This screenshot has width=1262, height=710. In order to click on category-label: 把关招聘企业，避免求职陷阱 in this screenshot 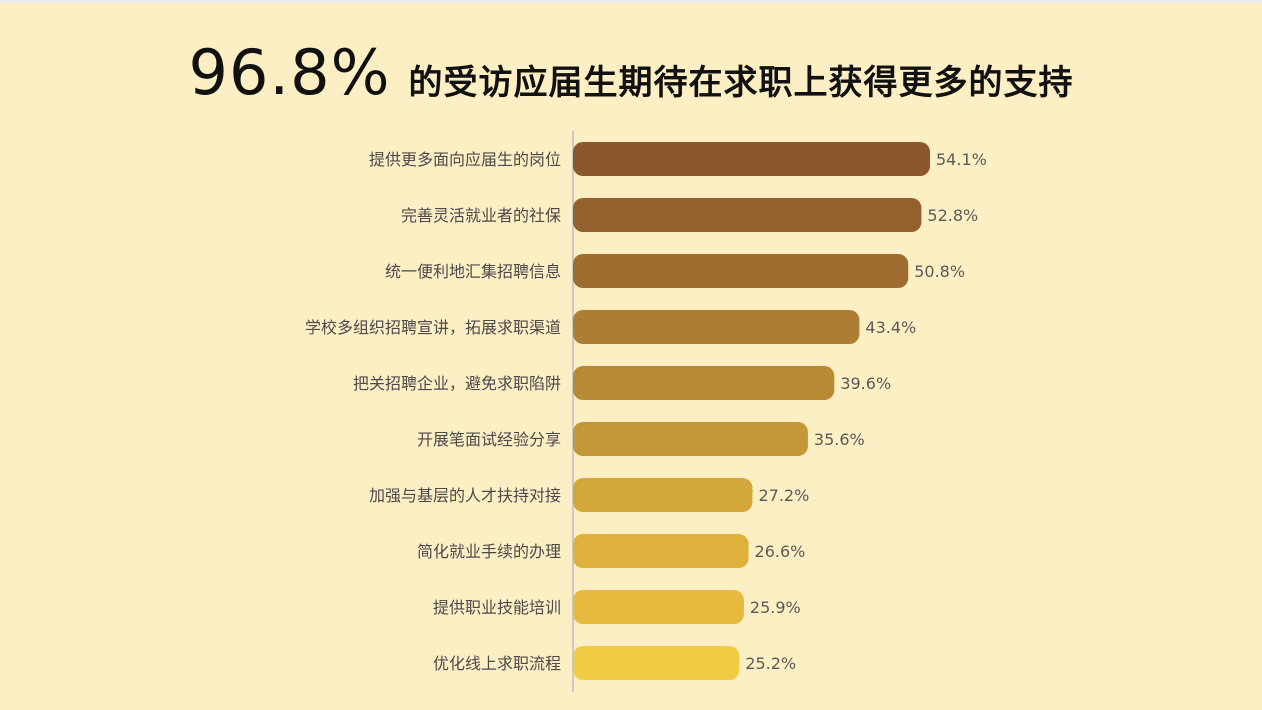, I will do `click(457, 383)`.